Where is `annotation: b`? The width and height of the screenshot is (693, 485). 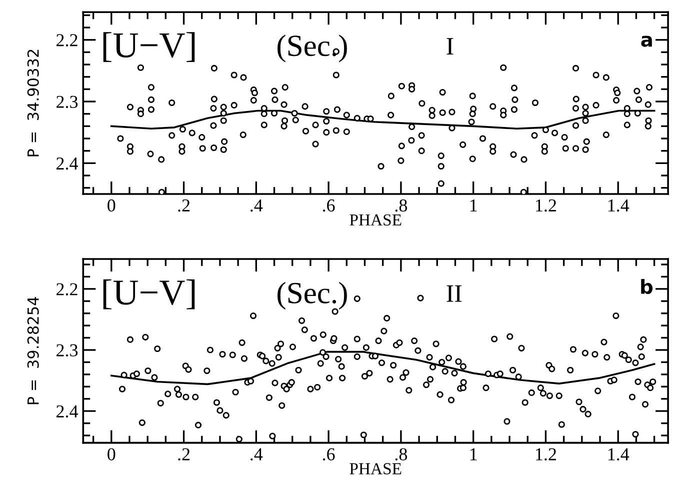 annotation: b is located at coordinates (647, 286).